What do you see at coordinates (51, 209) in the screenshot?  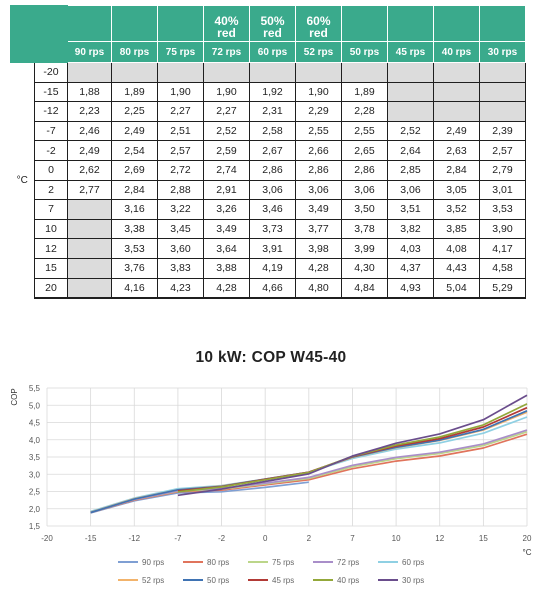 I see `temperature-cell: 7` at bounding box center [51, 209].